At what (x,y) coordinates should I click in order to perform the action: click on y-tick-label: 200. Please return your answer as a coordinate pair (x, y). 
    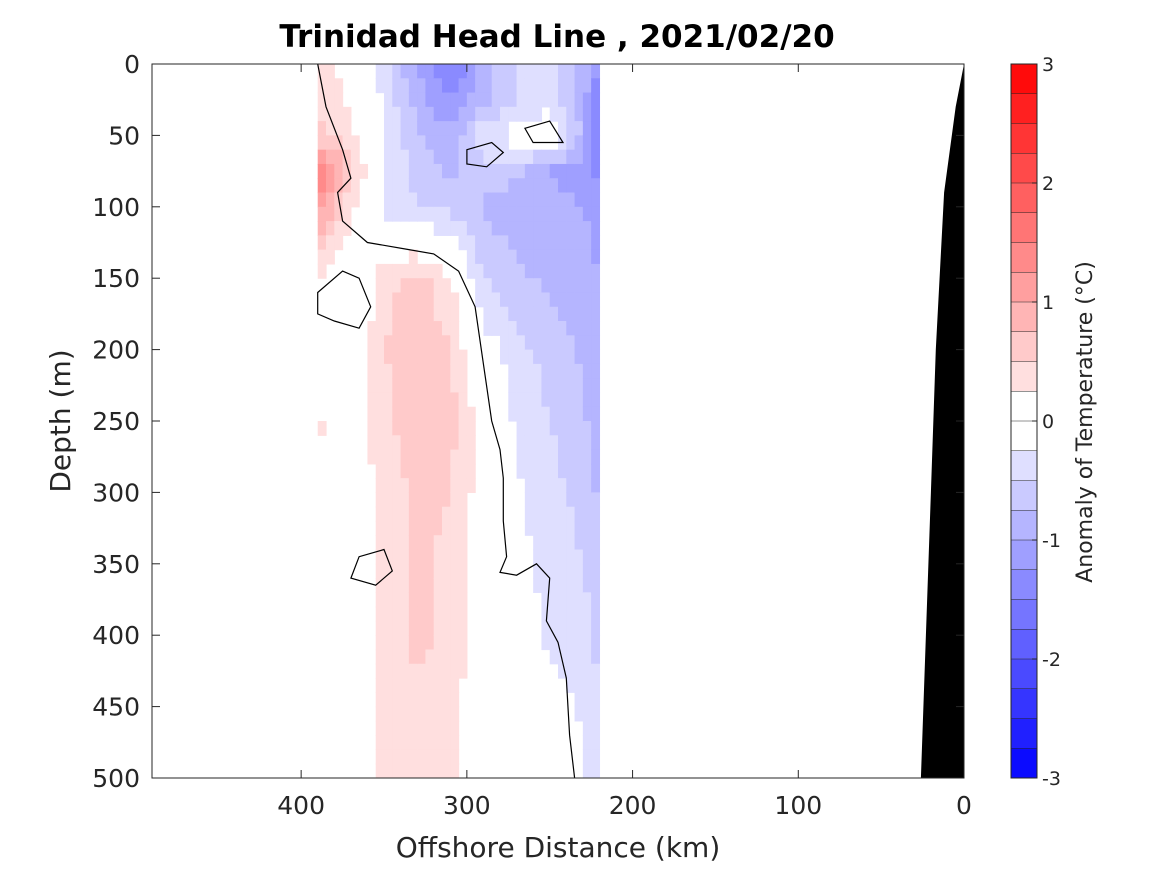
    Looking at the image, I should click on (116, 350).